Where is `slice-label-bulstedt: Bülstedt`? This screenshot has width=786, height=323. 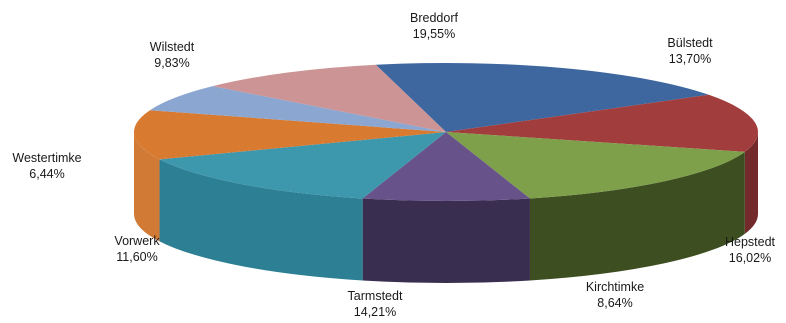 slice-label-bulstedt: Bülstedt is located at coordinates (690, 43).